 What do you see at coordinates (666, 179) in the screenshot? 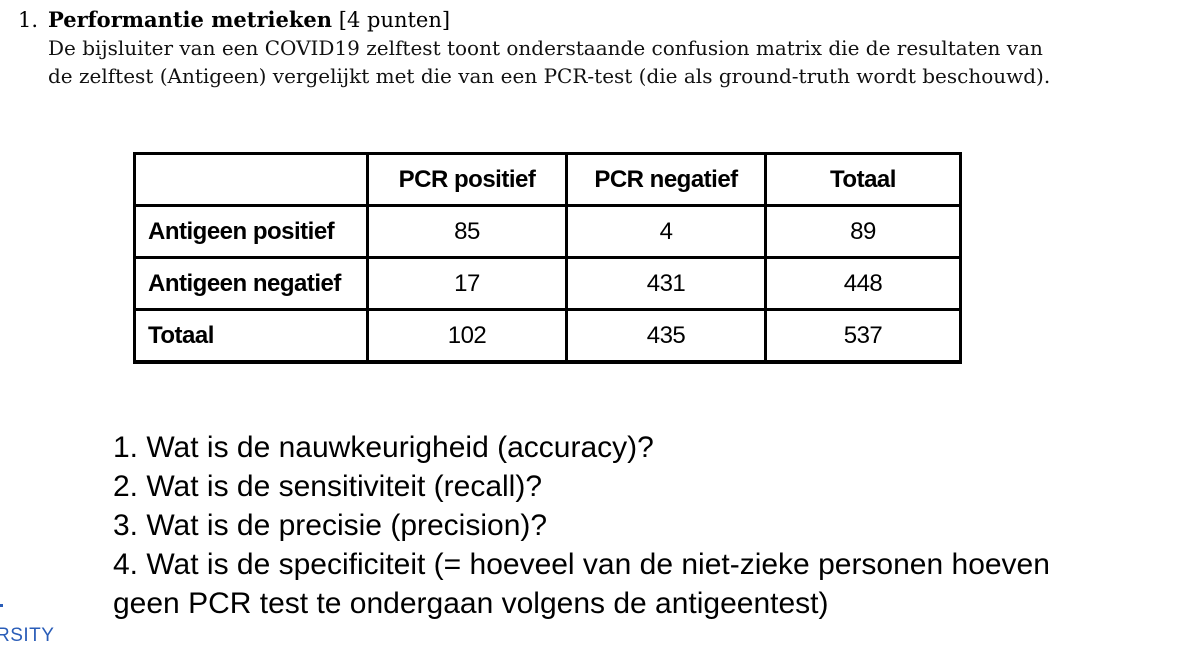
I see `column-header-pcr-negative: PCR negatief` at bounding box center [666, 179].